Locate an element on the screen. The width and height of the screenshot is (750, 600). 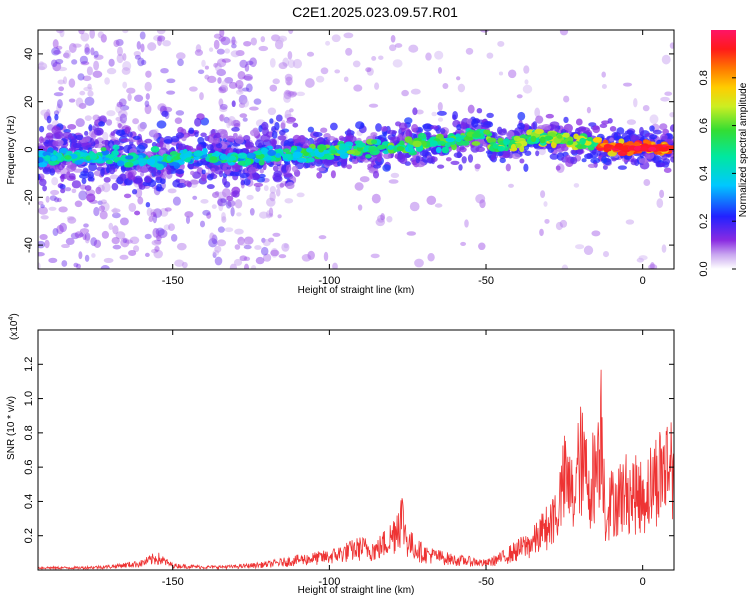
snr-y-tick-label: 1.2 is located at coordinates (29, 364).